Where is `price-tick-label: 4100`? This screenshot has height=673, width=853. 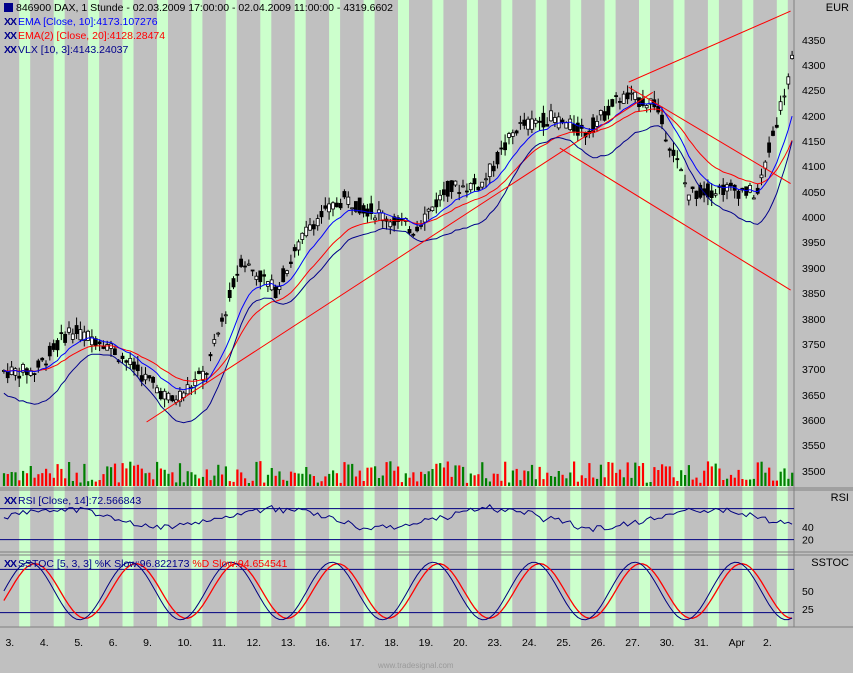 price-tick-label: 4100 is located at coordinates (814, 167).